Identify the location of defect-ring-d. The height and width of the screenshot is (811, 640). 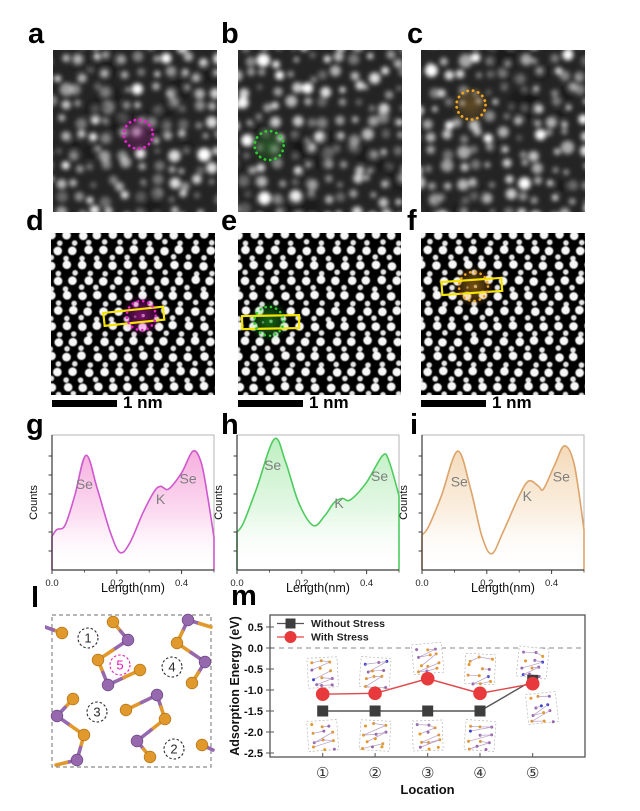
(141, 315).